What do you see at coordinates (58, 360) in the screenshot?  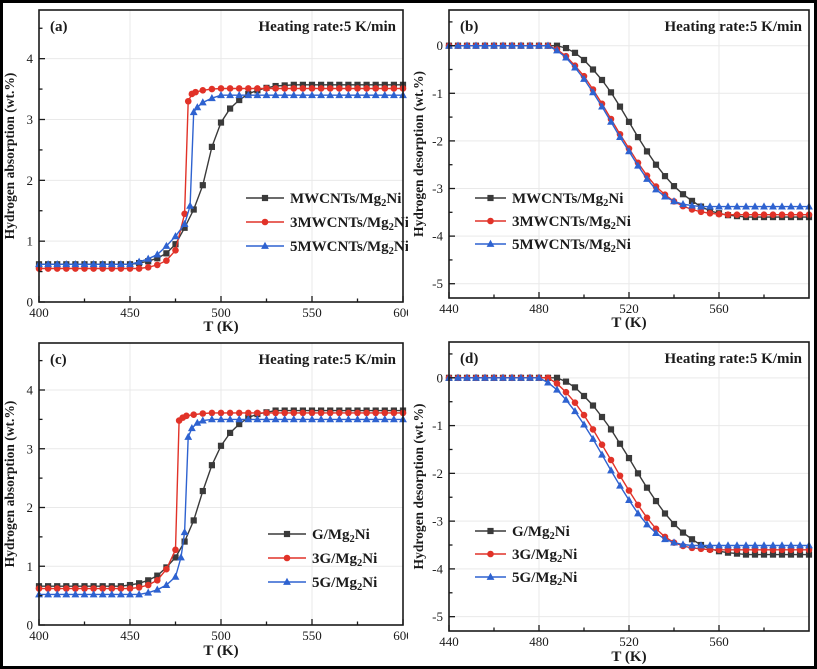 I see `panel-label: (c)` at bounding box center [58, 360].